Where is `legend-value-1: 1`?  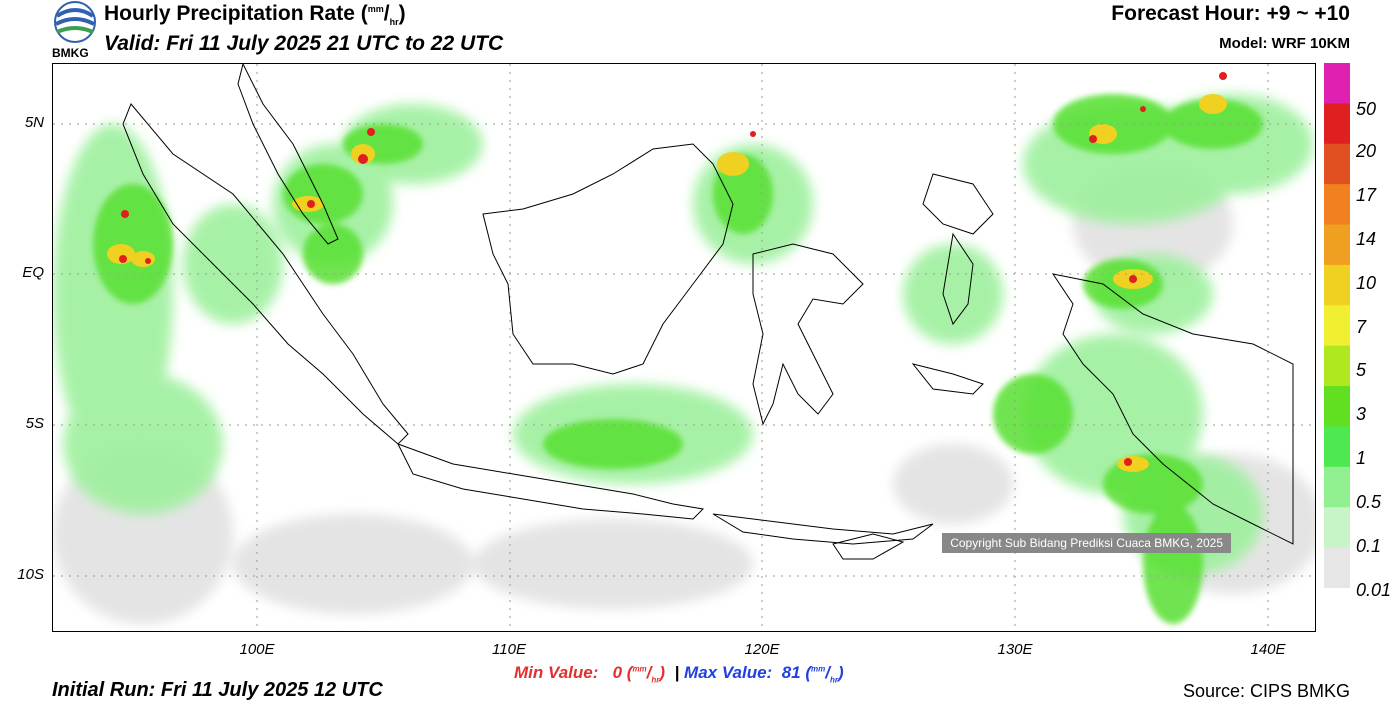 legend-value-1: 1 is located at coordinates (1361, 458).